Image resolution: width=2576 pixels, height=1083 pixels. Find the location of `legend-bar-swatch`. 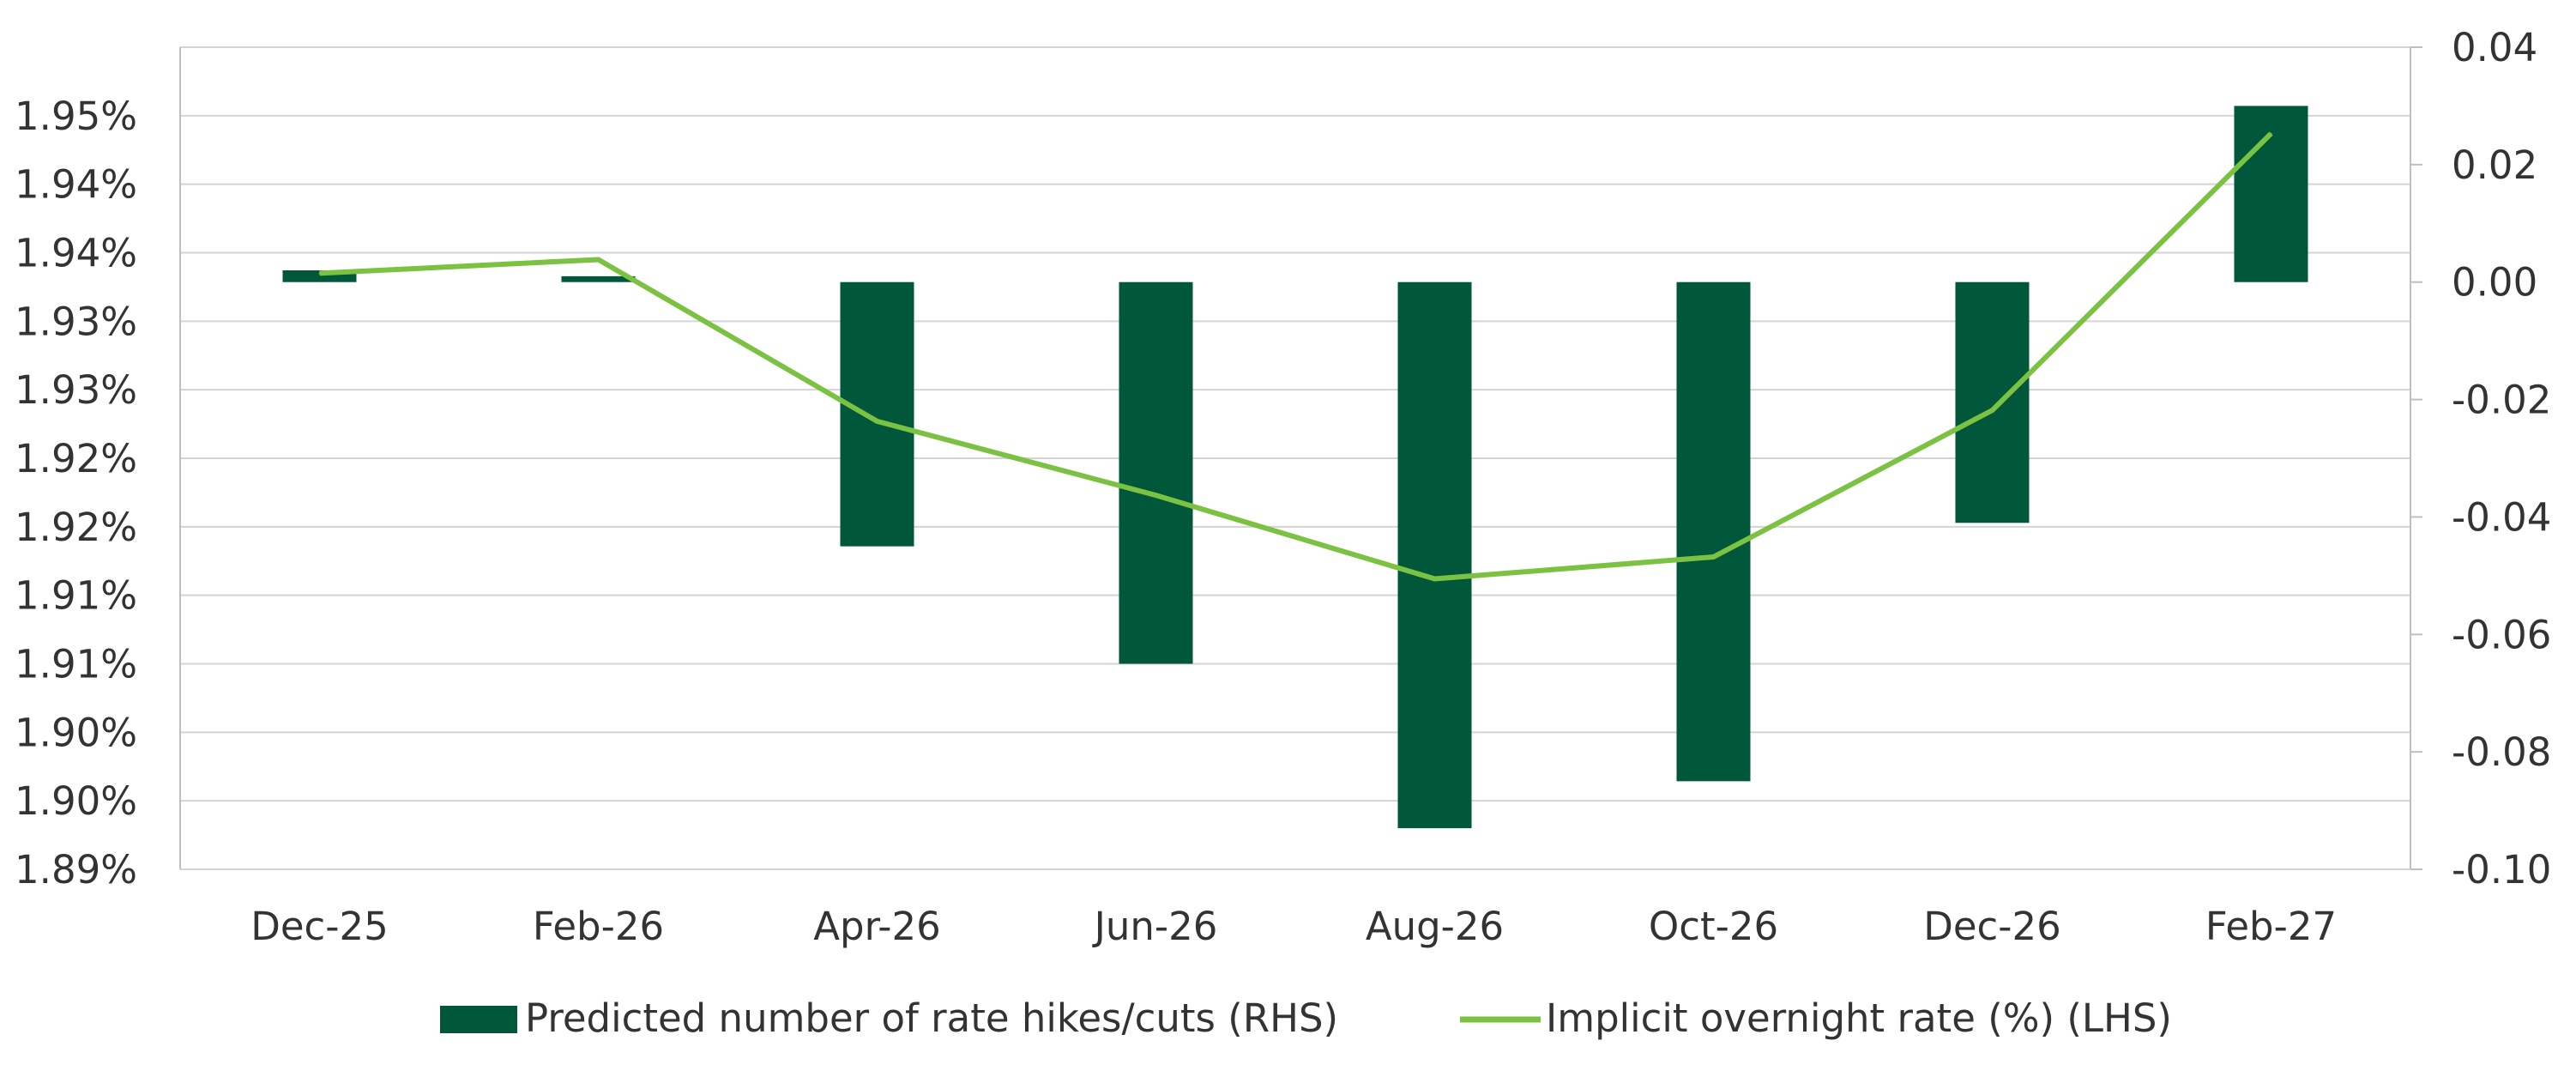

legend-bar-swatch is located at coordinates (478, 1019).